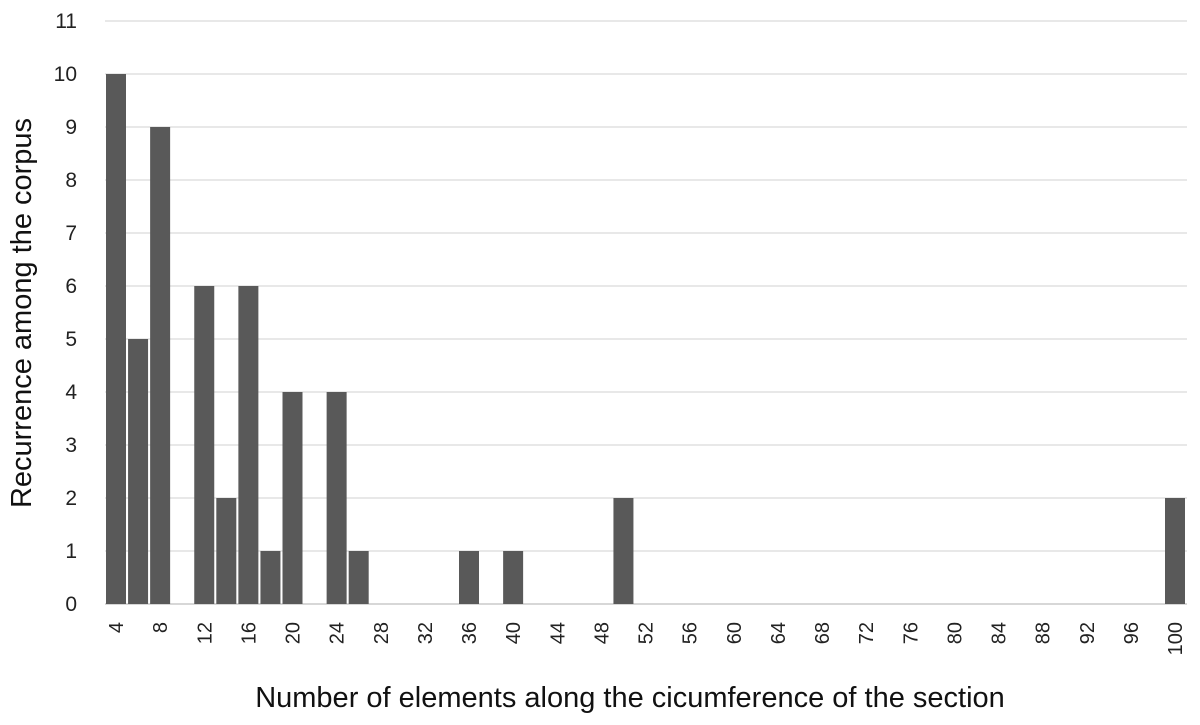  What do you see at coordinates (338, 633) in the screenshot?
I see `x-tick-label: 24` at bounding box center [338, 633].